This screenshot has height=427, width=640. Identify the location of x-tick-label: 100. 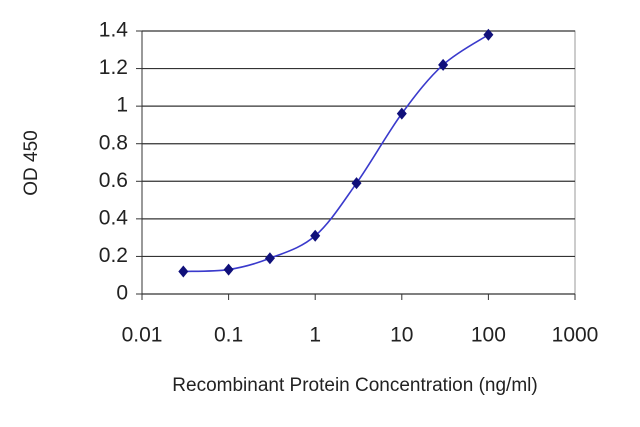
(488, 335).